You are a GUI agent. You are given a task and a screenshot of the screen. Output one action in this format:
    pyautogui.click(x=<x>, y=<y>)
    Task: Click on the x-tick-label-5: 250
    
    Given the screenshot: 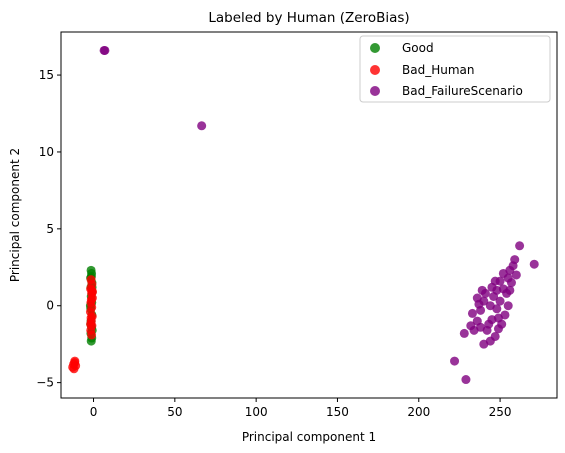 What is the action you would take?
    pyautogui.click(x=500, y=412)
    